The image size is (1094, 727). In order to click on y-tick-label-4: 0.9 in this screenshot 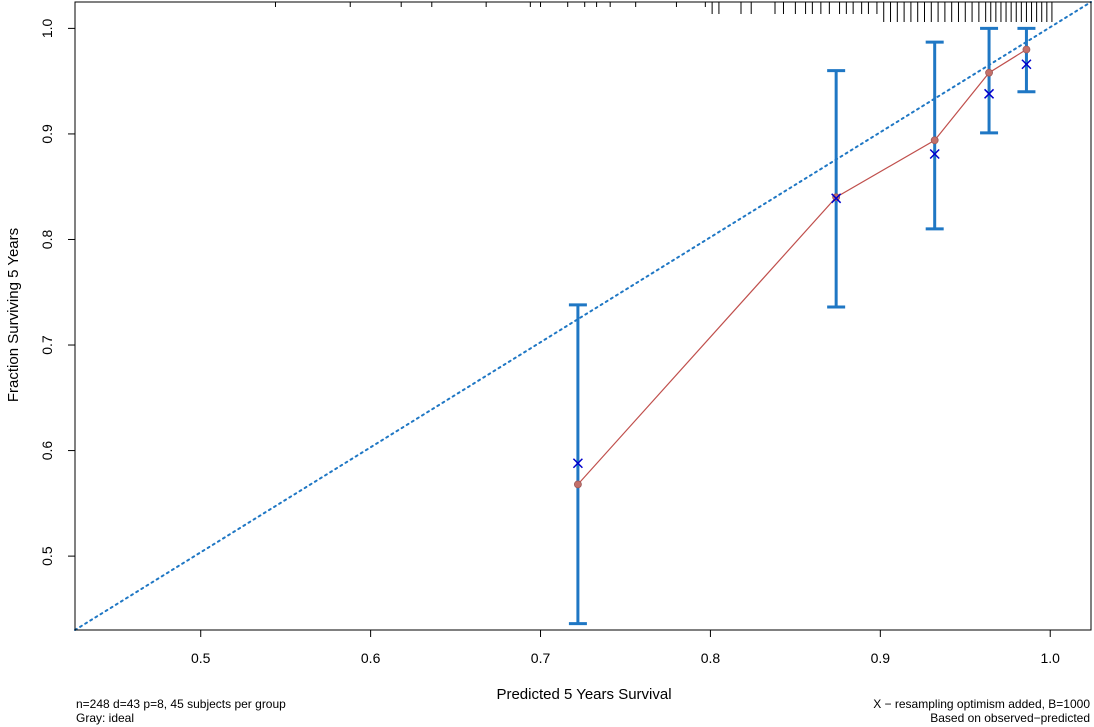, I will do `click(47, 134)`.